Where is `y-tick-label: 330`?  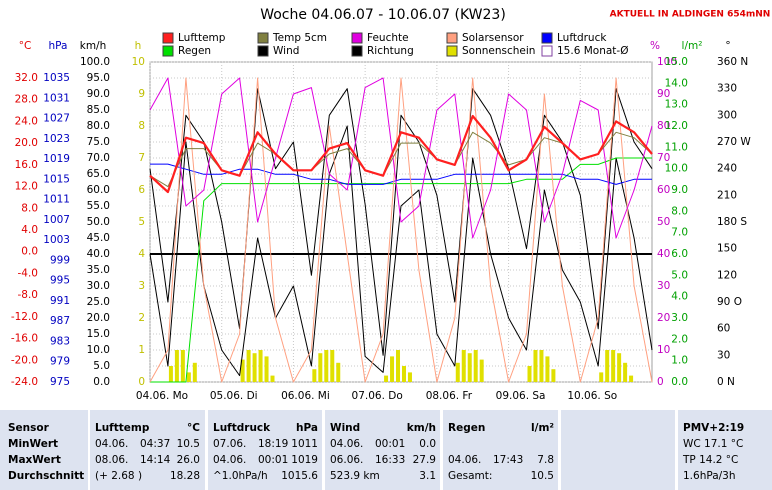
y-tick-label: 330 is located at coordinates (727, 89).